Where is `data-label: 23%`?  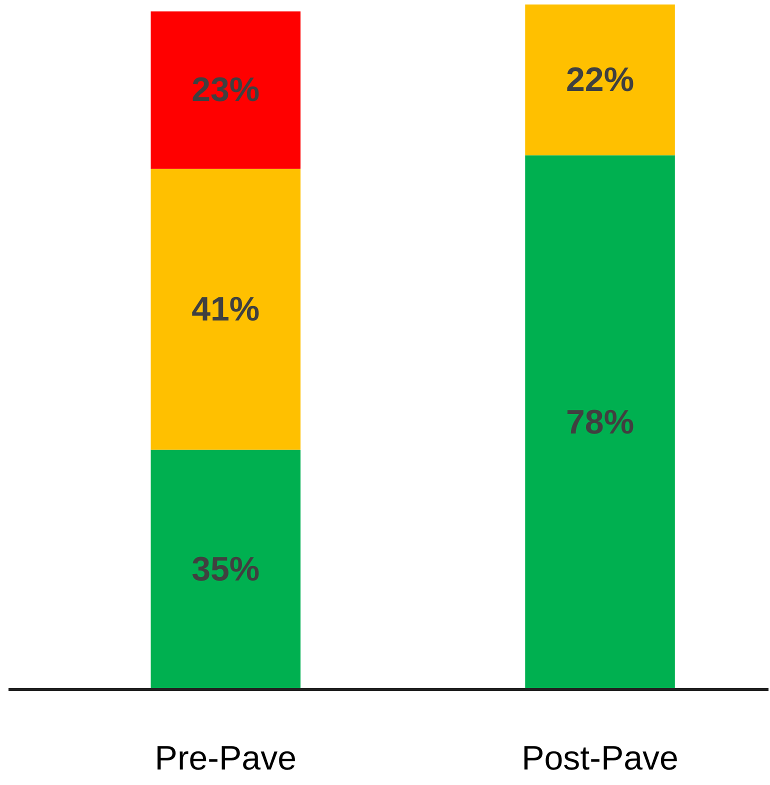
data-label: 23% is located at coordinates (226, 90).